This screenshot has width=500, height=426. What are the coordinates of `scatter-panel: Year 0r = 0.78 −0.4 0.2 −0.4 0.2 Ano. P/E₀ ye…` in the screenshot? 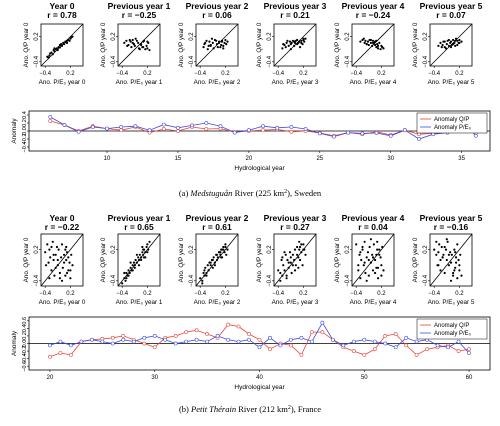 It's located at (54, 43).